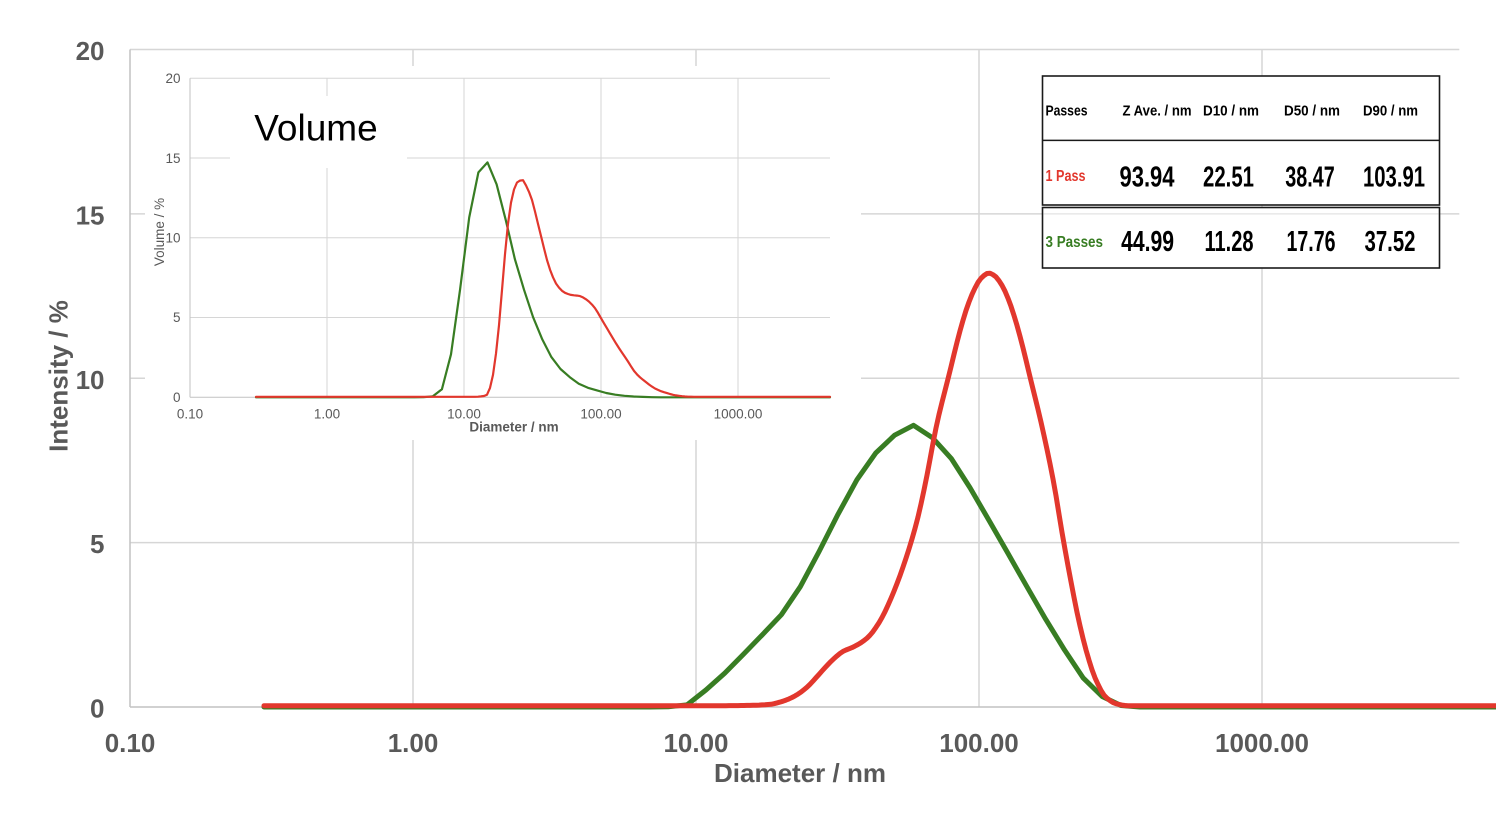 The height and width of the screenshot is (820, 1496). Describe the element at coordinates (1312, 111) in the screenshot. I see `svg-text: D50 / nm` at that location.